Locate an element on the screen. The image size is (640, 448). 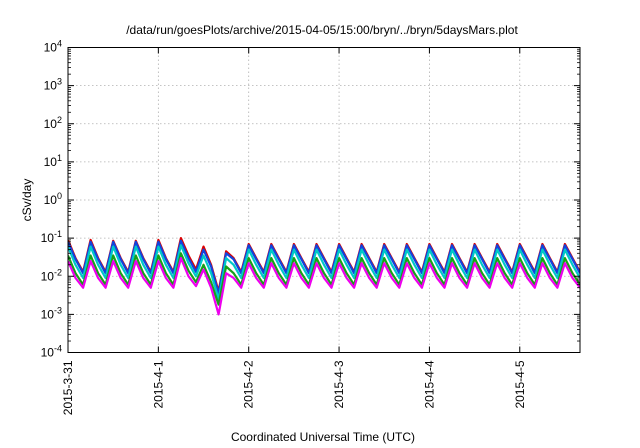
y-tick-label: 10⁻¹ is located at coordinates (51, 237).